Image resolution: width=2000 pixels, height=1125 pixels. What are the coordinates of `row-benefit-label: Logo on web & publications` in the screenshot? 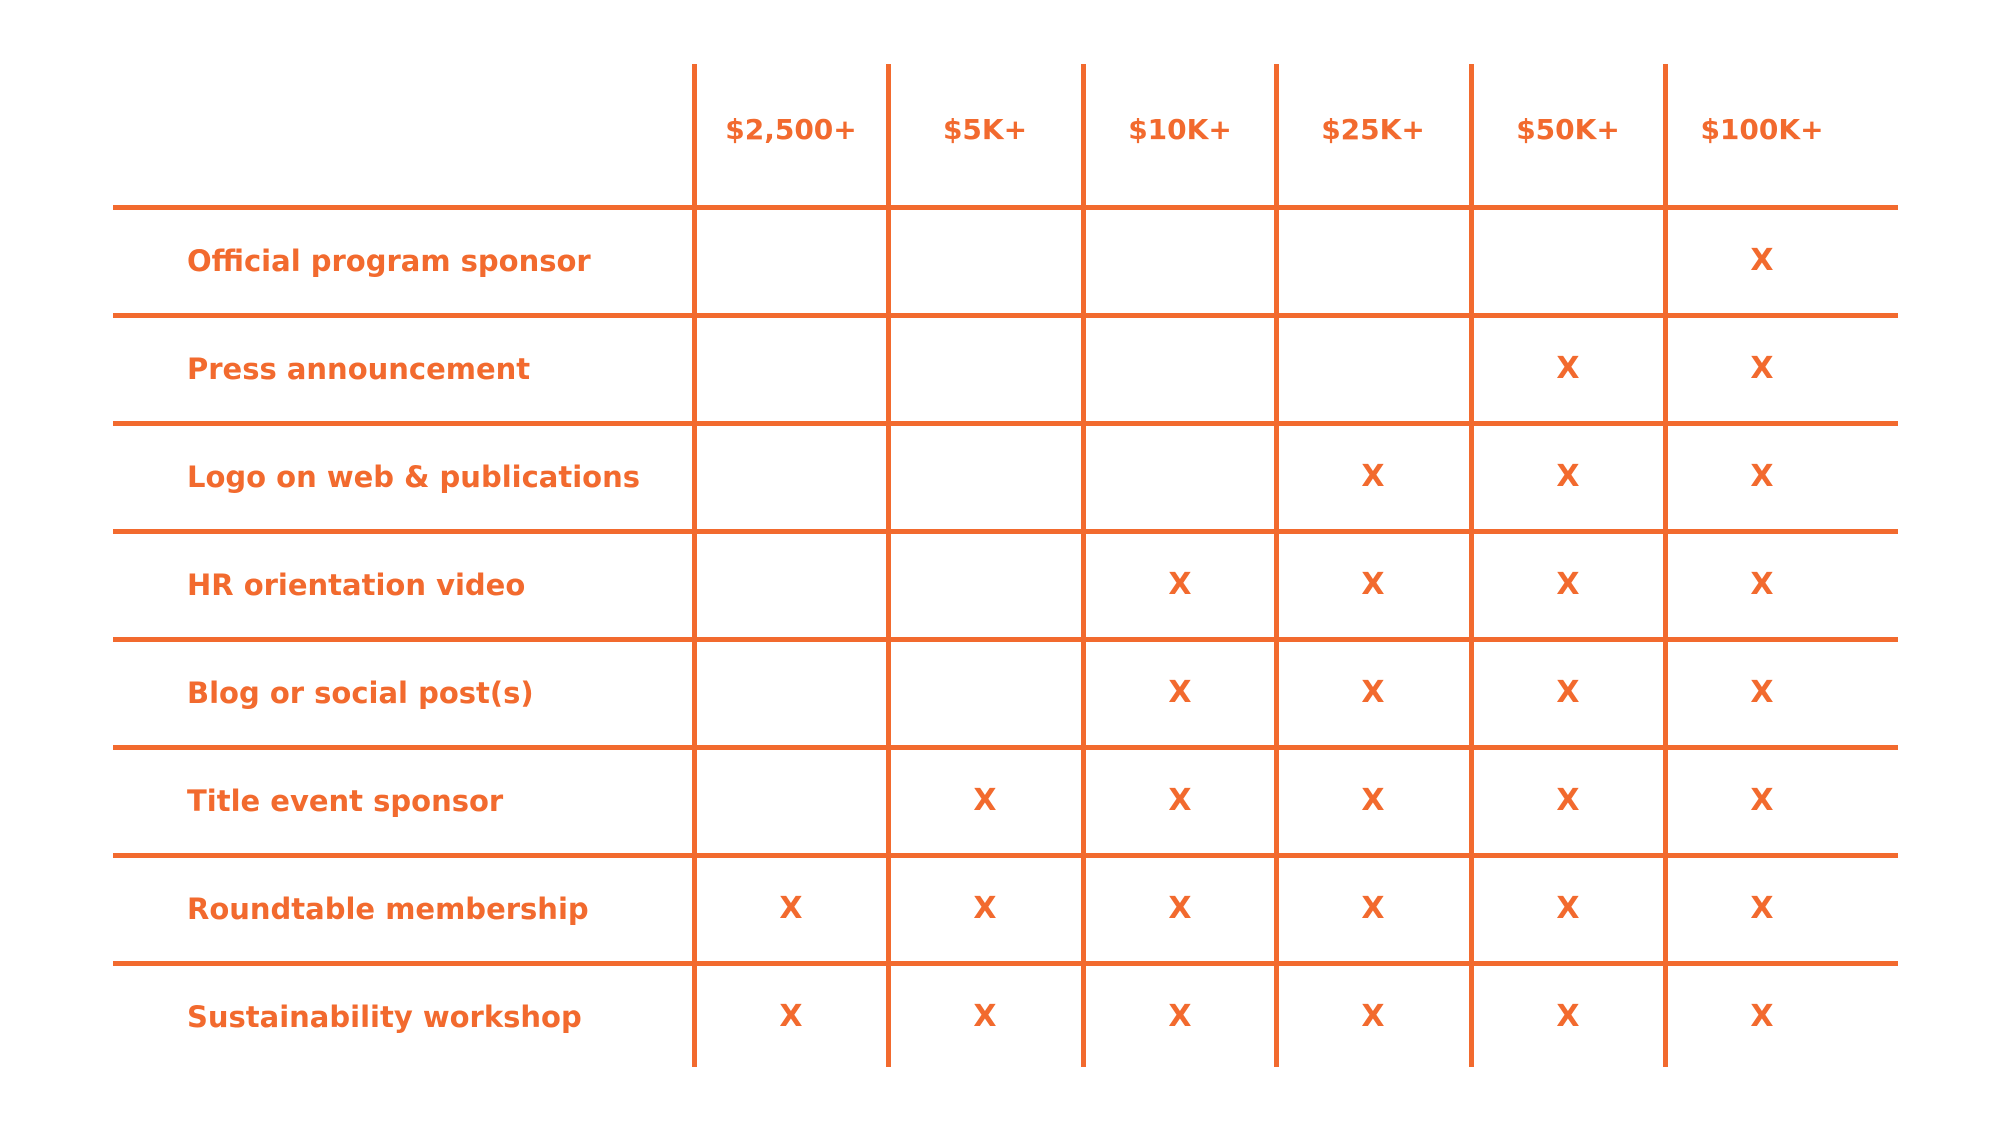 It's located at (413, 477).